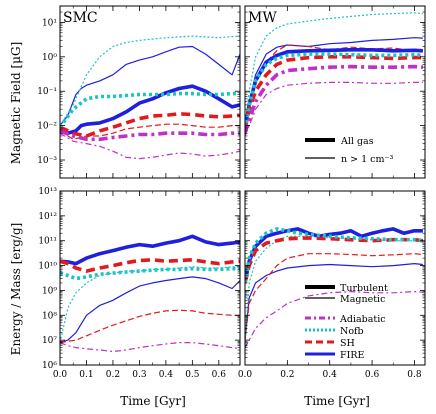  What do you see at coordinates (362, 299) in the screenshot?
I see `legend-label-magnetic: Magnetic` at bounding box center [362, 299].